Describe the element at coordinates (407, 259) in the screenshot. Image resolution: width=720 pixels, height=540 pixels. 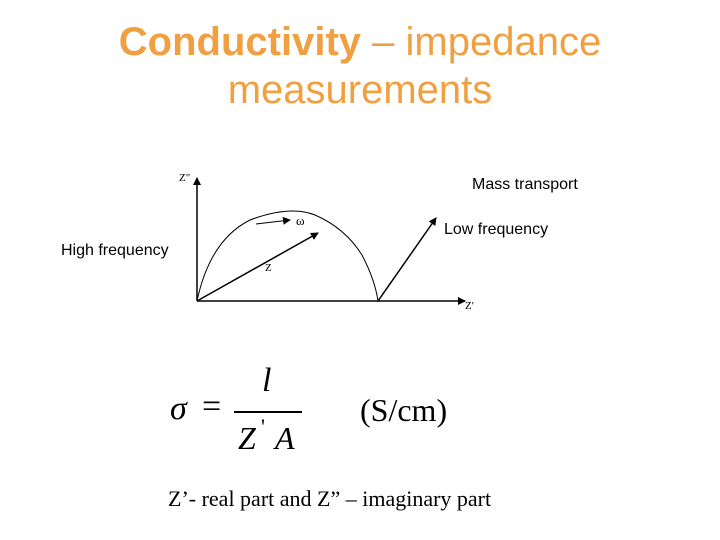
I see `mass-transport-line` at that location.